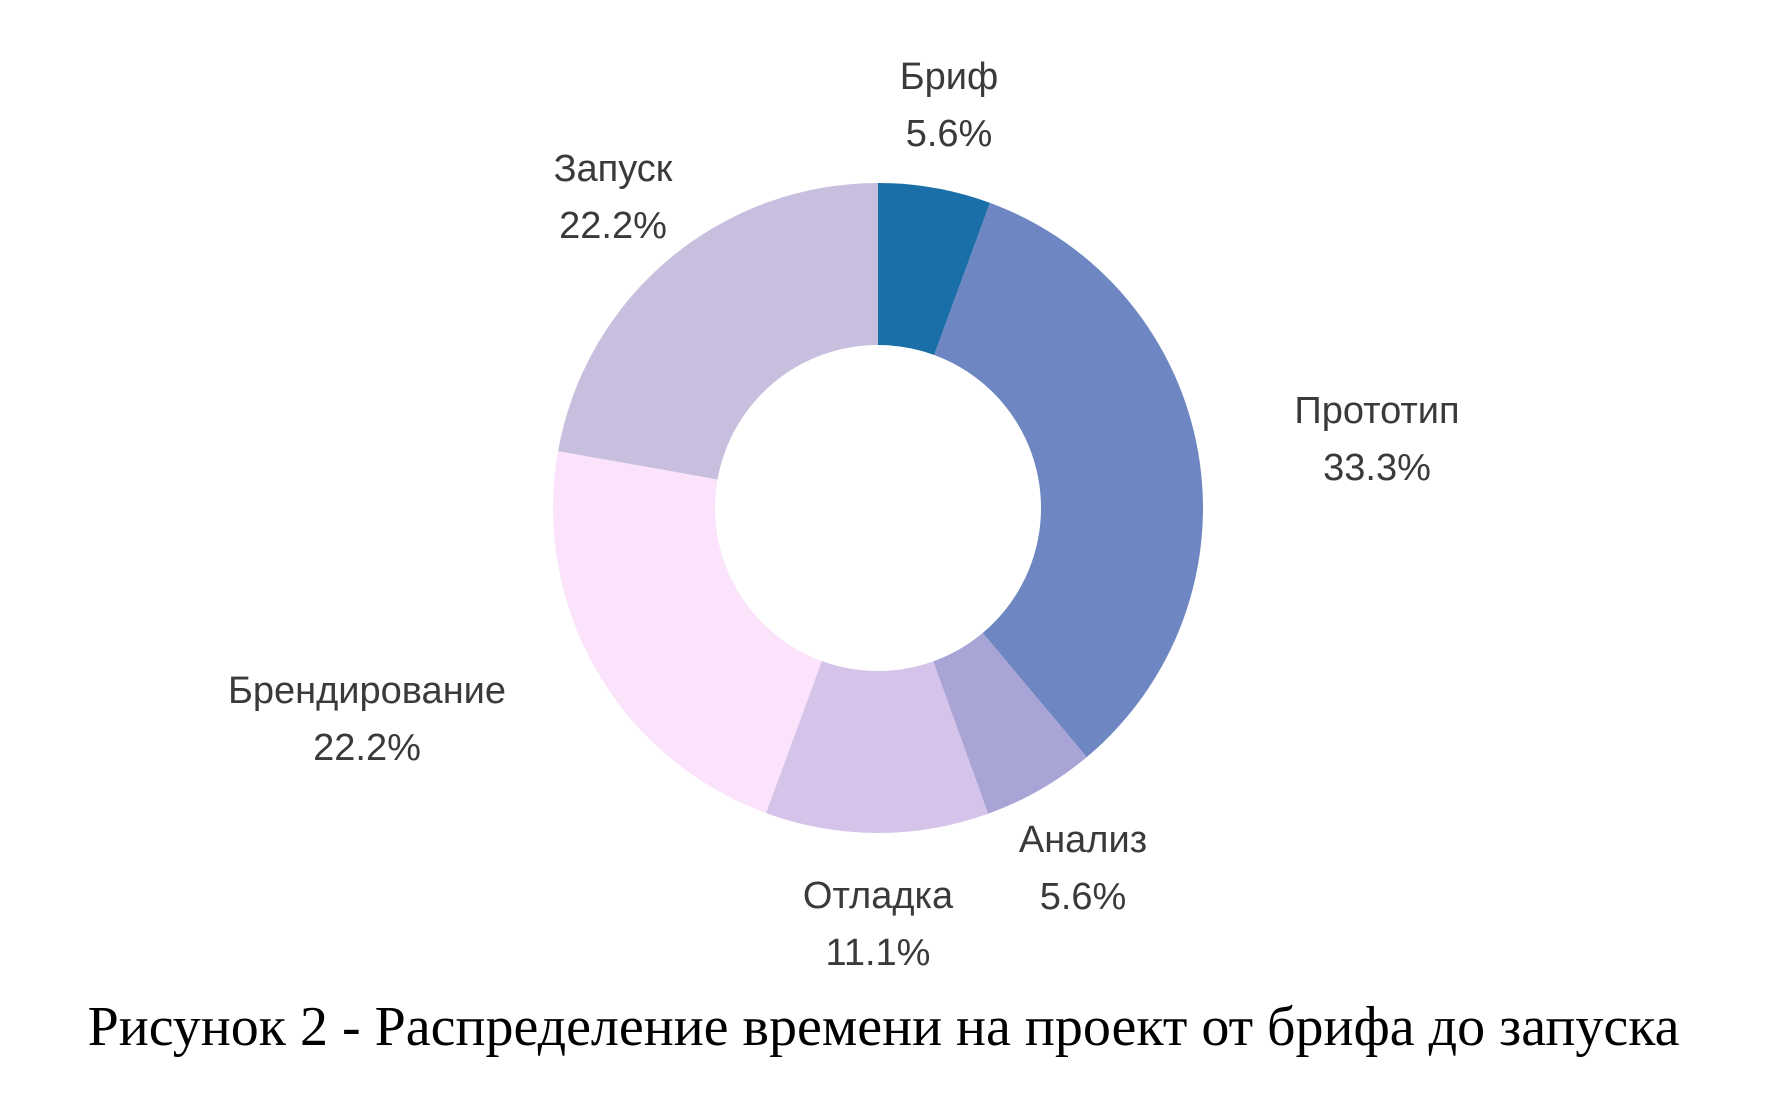 The width and height of the screenshot is (1767, 1099). What do you see at coordinates (367, 691) in the screenshot?
I see `slice-category-label: Брендирование` at bounding box center [367, 691].